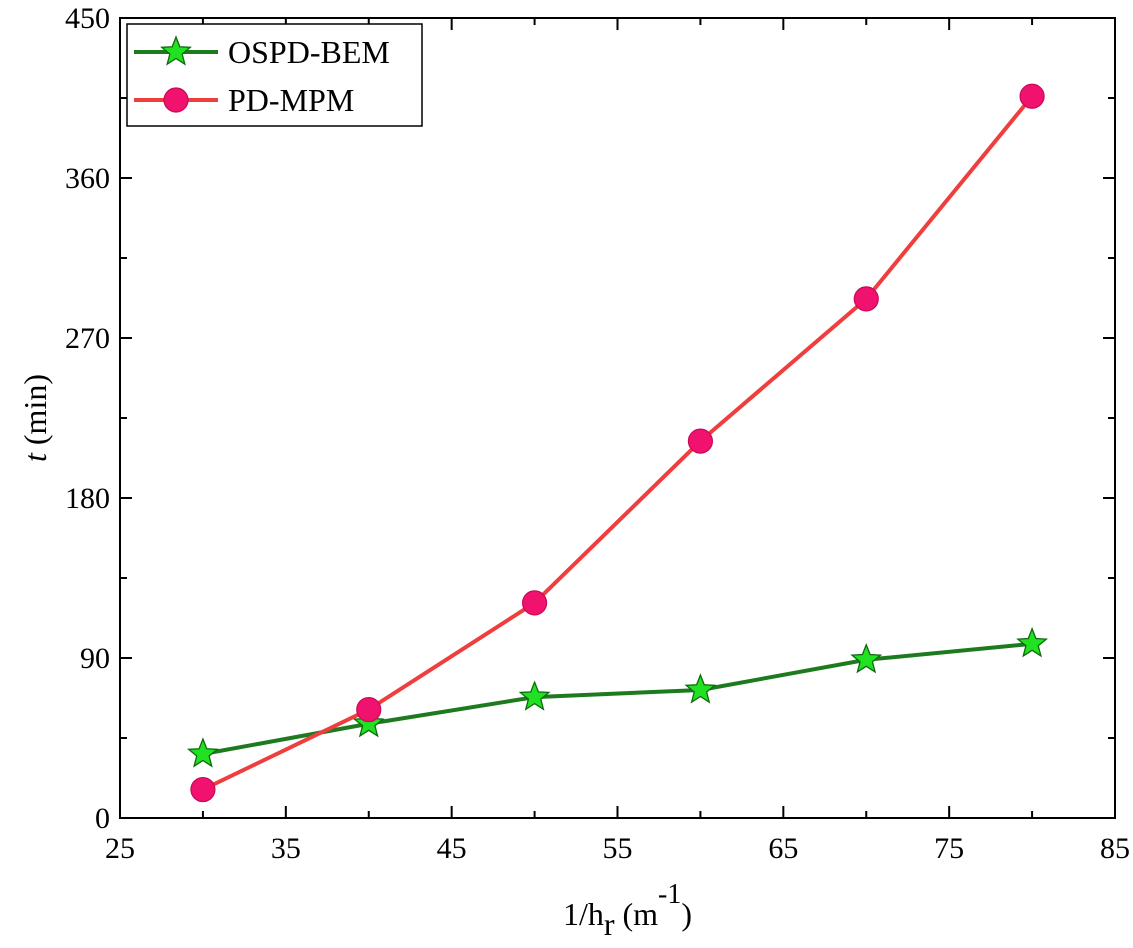  What do you see at coordinates (102, 818) in the screenshot?
I see `y-tick-label: 0` at bounding box center [102, 818].